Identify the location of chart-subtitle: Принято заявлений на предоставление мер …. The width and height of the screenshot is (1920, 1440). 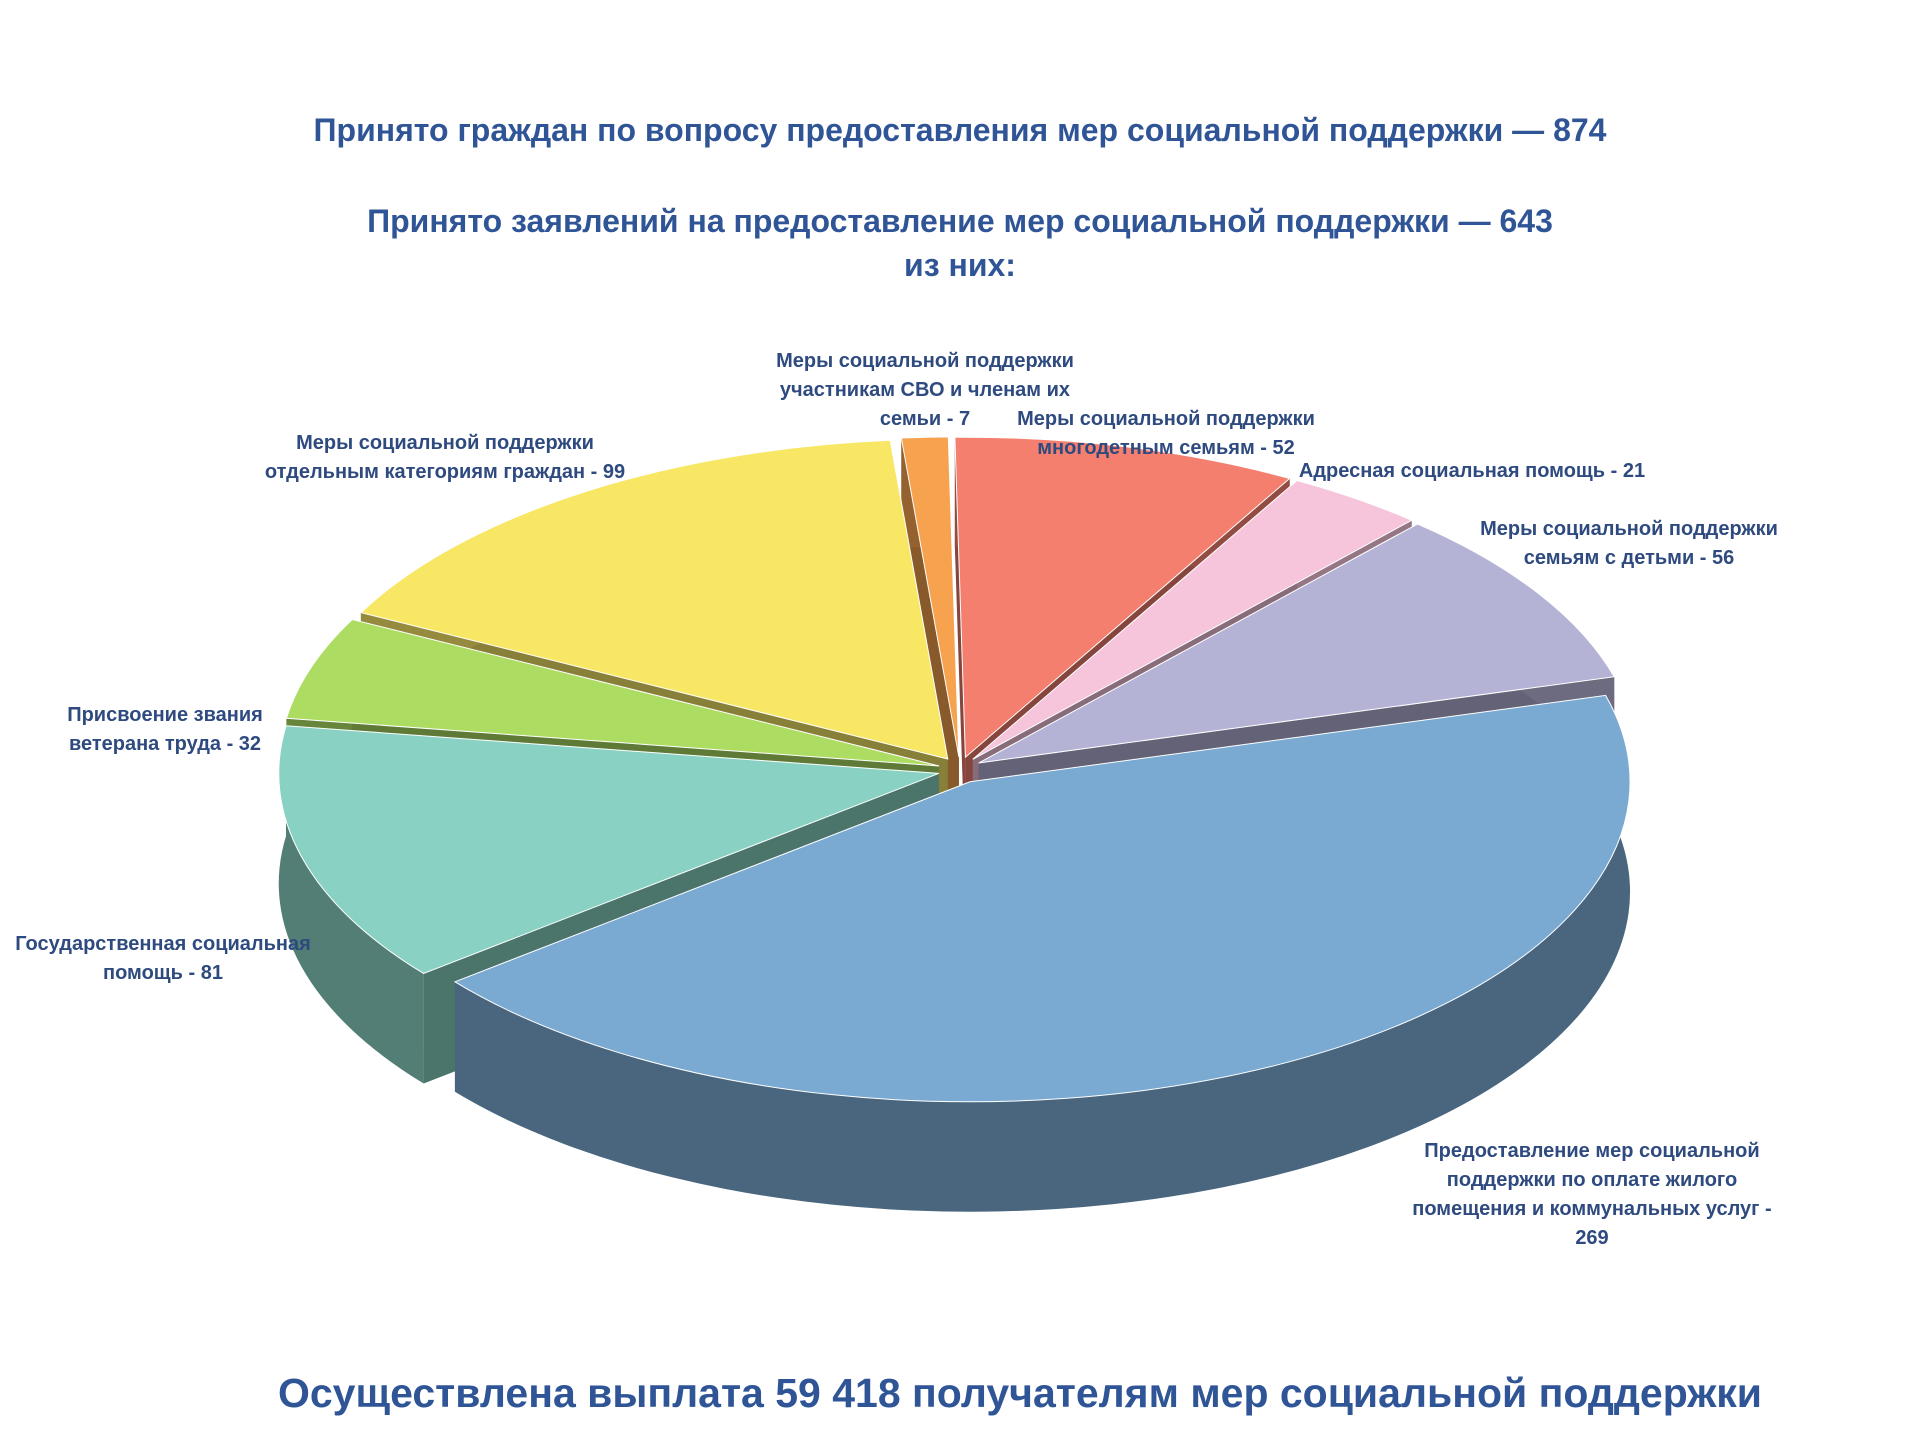
(960, 221).